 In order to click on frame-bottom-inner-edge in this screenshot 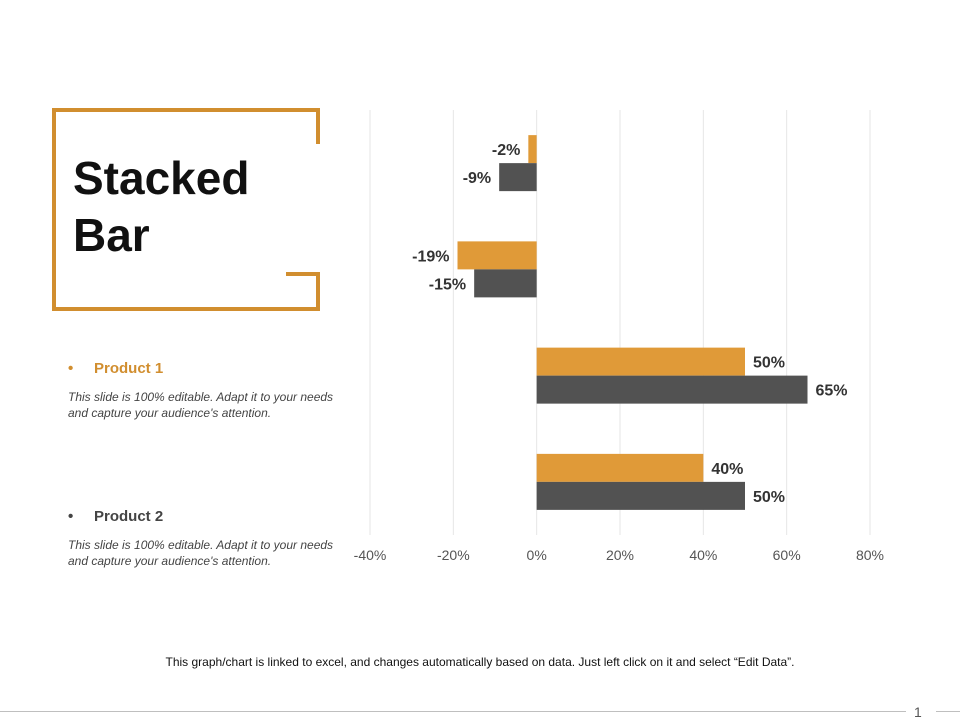, I will do `click(303, 274)`.